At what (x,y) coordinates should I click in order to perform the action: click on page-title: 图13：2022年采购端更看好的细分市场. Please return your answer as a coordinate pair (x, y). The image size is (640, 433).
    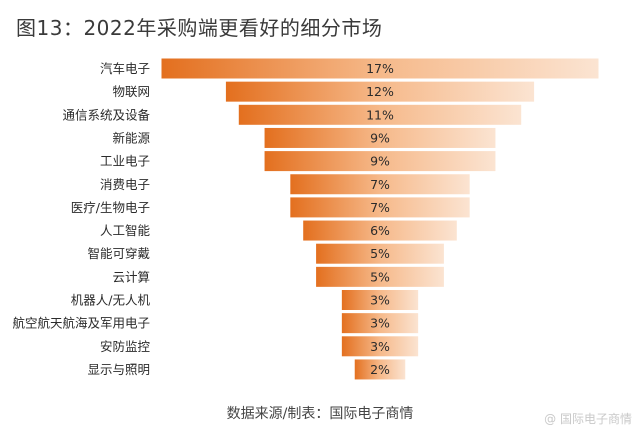
    Looking at the image, I should click on (199, 28).